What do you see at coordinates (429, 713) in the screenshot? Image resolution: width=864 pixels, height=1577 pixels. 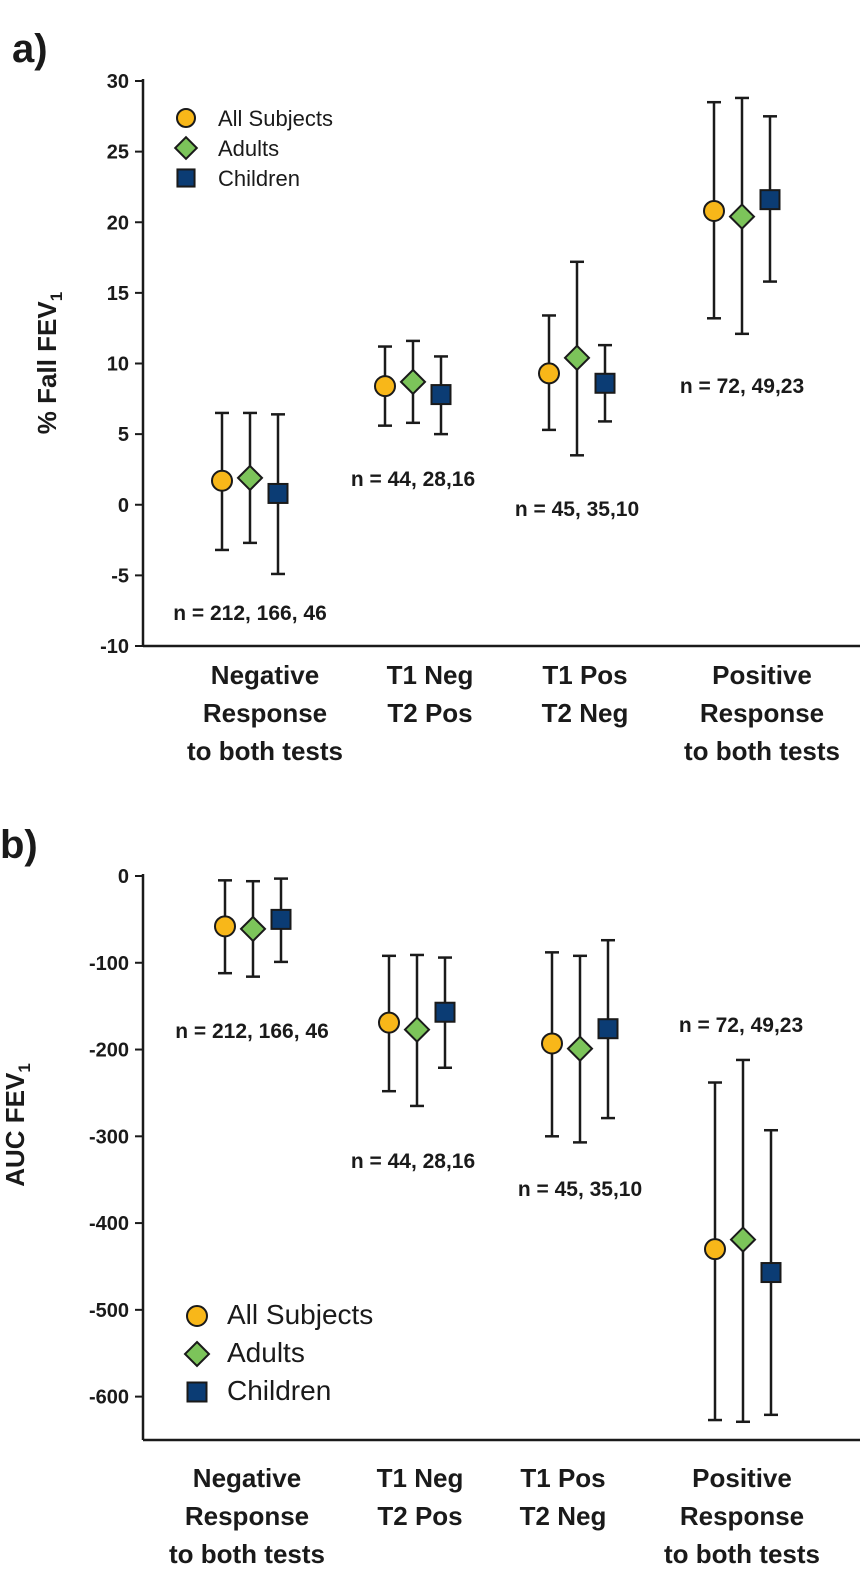 I see `panel-a-category-label: T2 Pos` at bounding box center [429, 713].